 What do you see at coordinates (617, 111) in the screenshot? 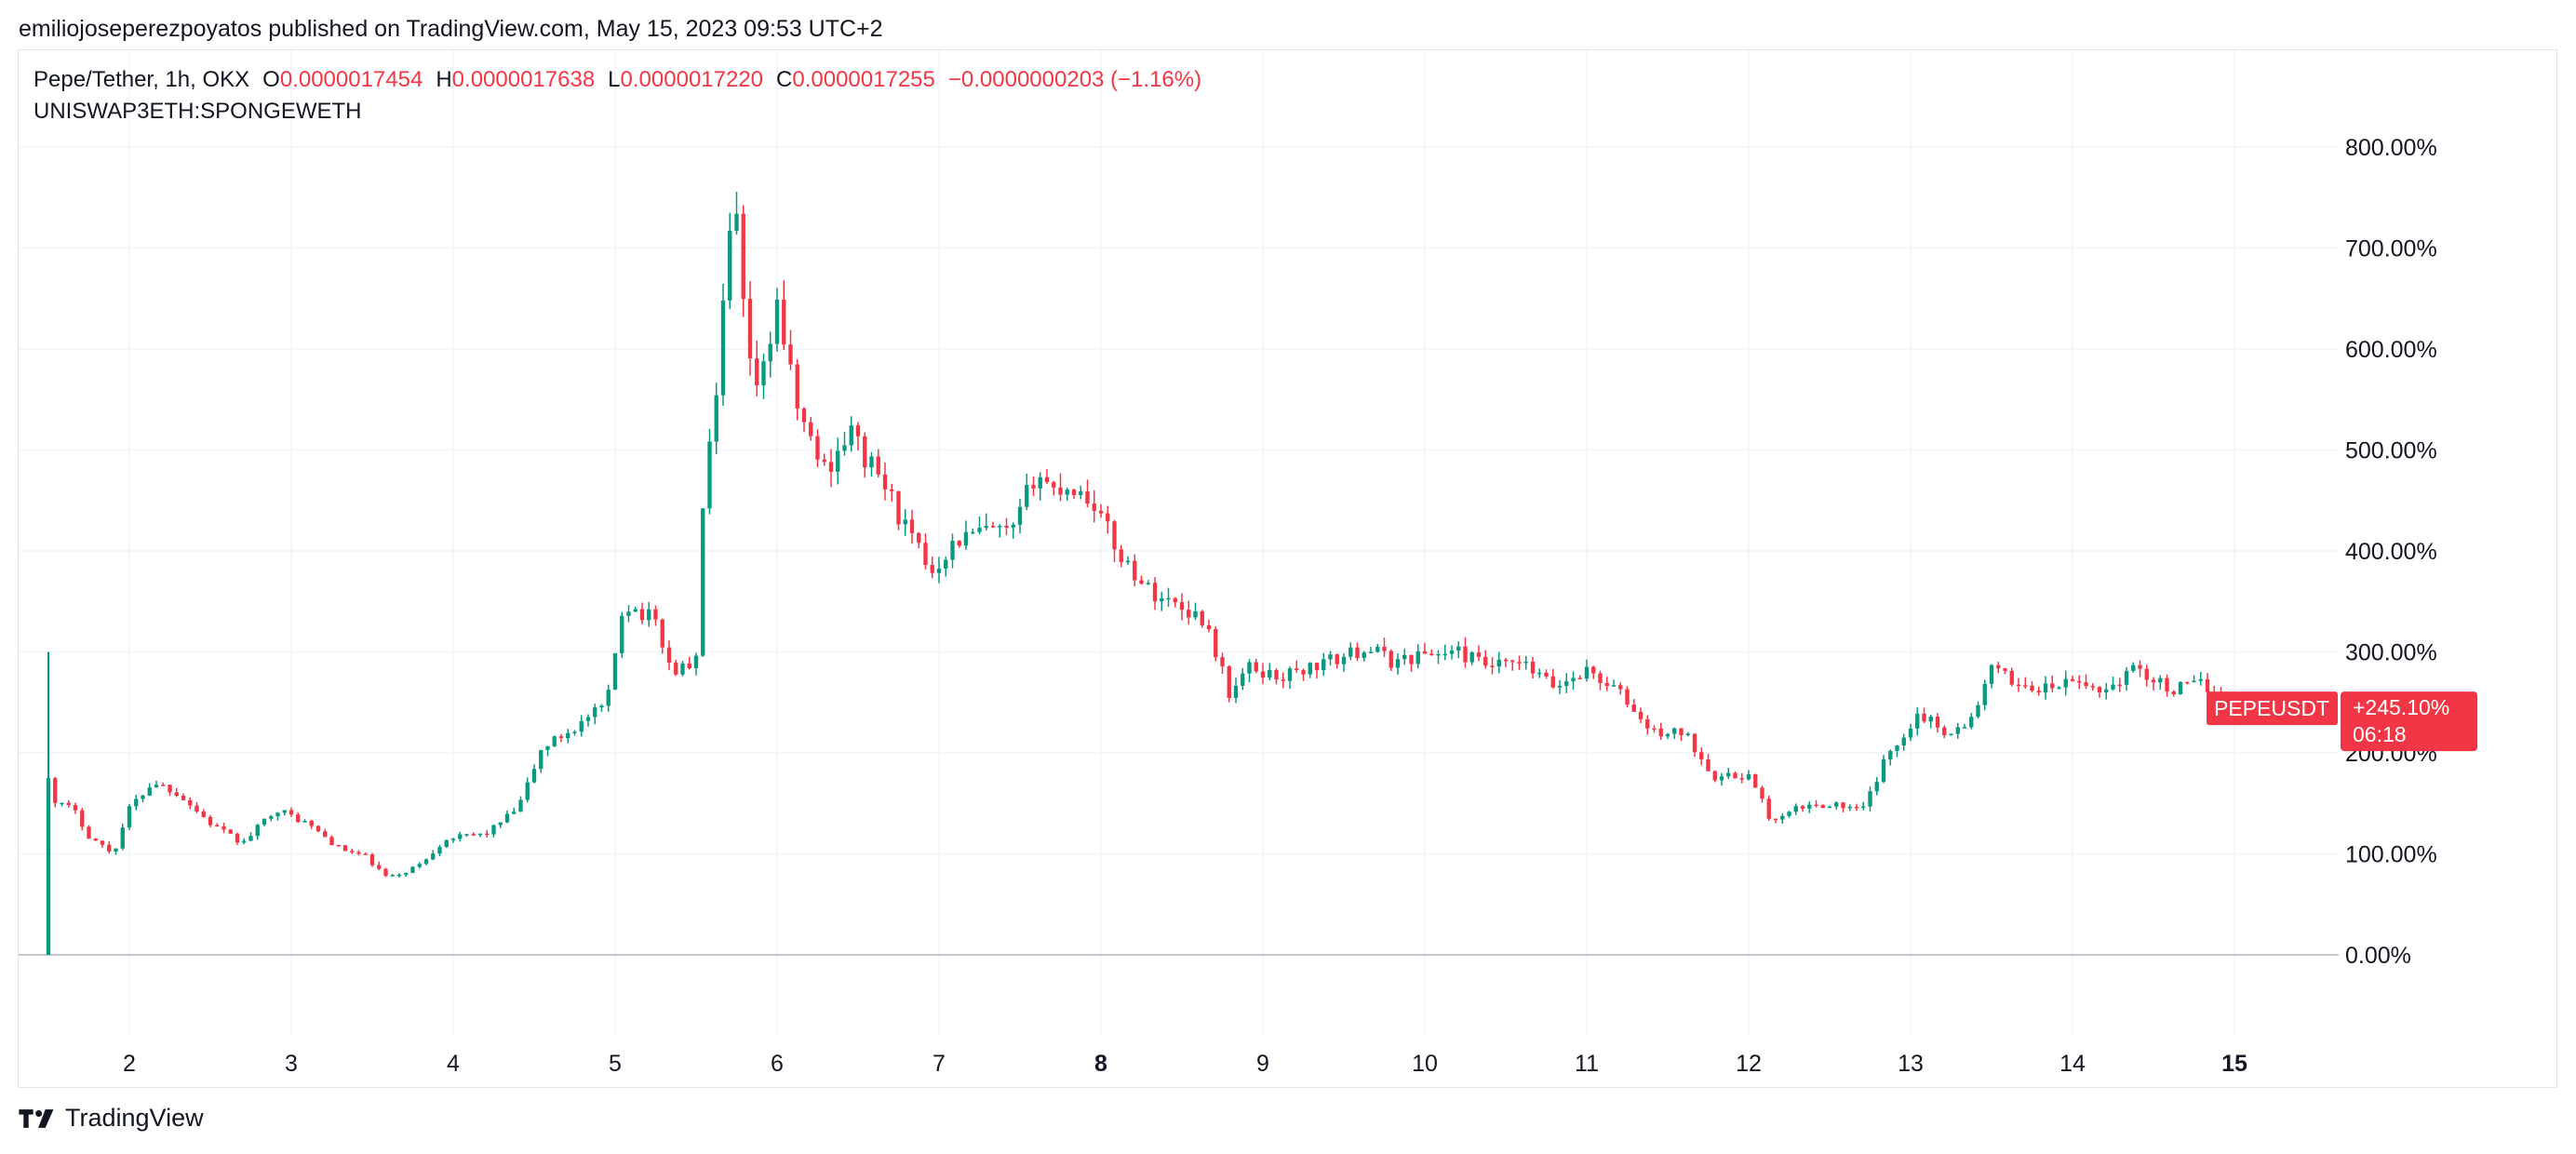
I see `legend-compare-row: UNISWAP3ETH:SPONGEWETH` at bounding box center [617, 111].